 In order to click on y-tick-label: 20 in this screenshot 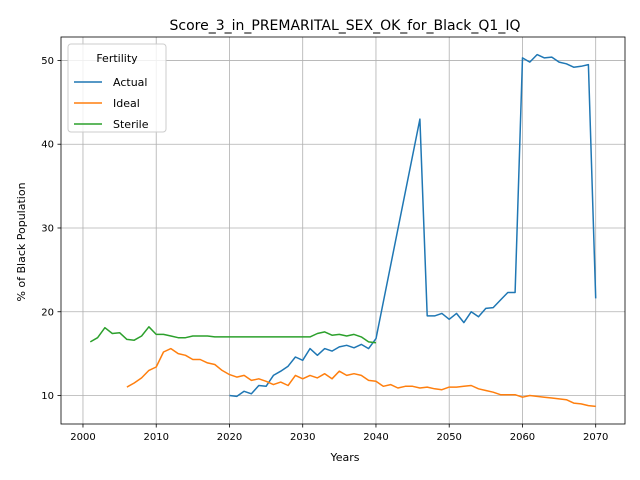, I will do `click(47, 312)`.